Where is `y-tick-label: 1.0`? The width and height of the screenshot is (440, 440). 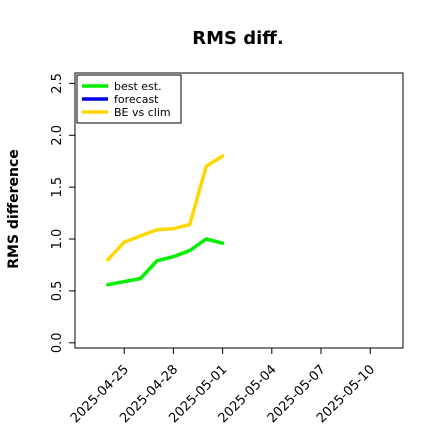 y-tick-label: 1.0 is located at coordinates (57, 239).